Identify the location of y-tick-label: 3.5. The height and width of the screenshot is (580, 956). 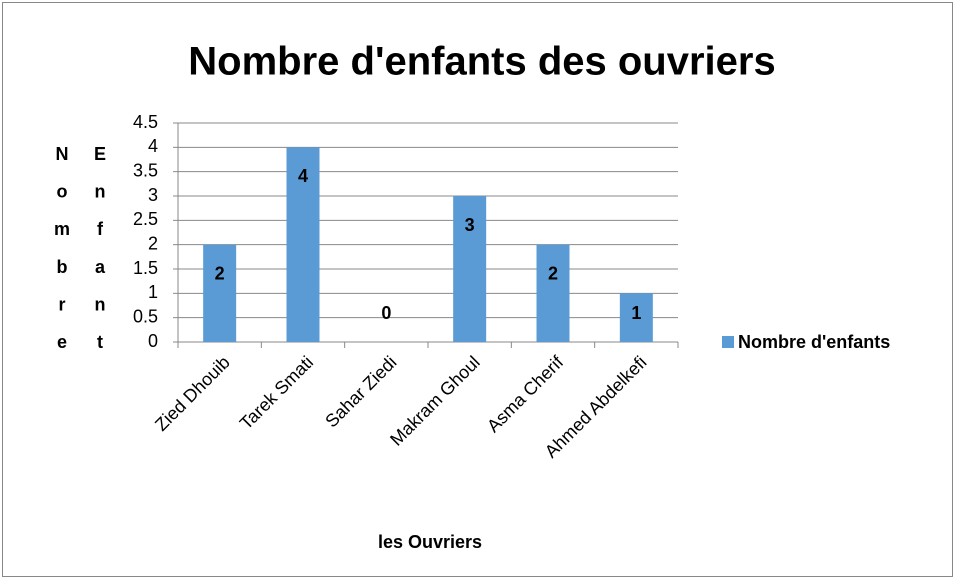
(145, 170).